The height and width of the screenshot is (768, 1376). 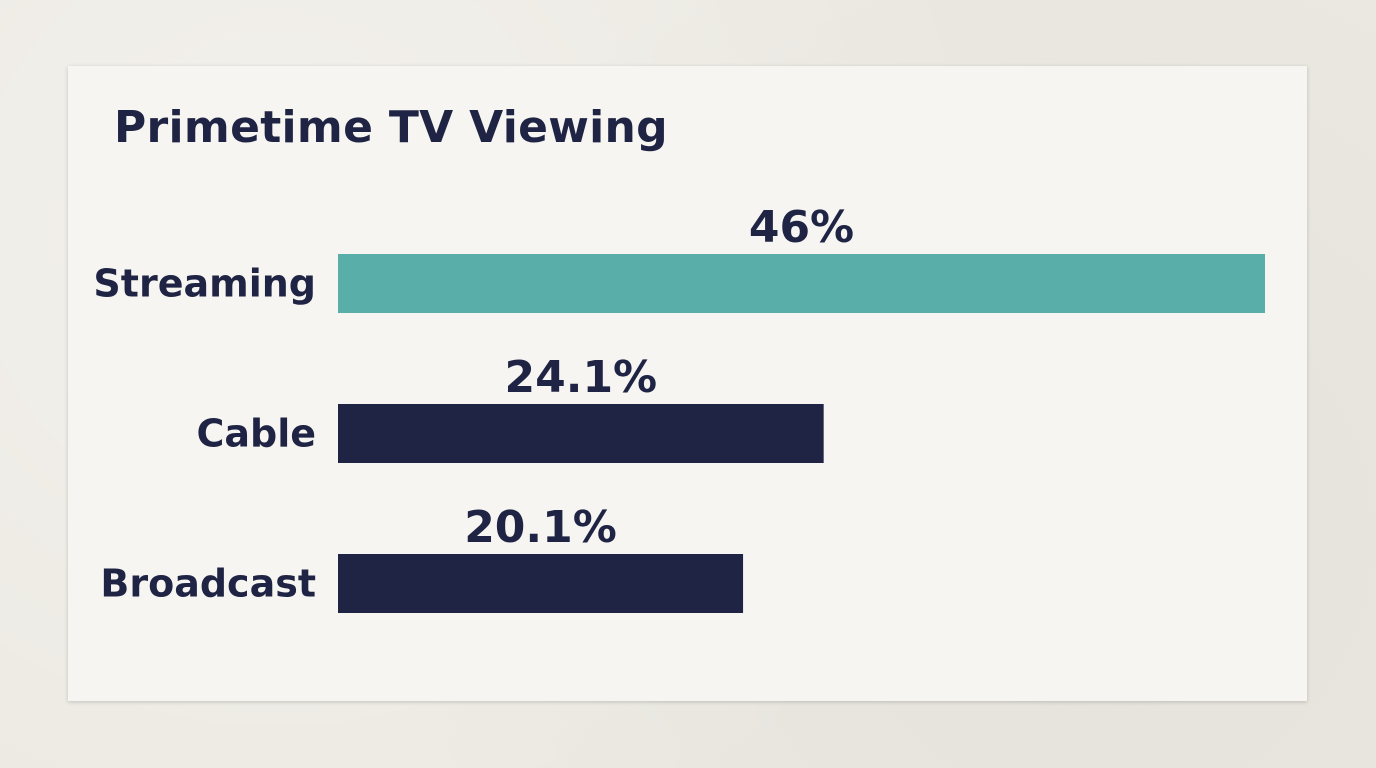 I want to click on bar-cable, so click(x=581, y=433).